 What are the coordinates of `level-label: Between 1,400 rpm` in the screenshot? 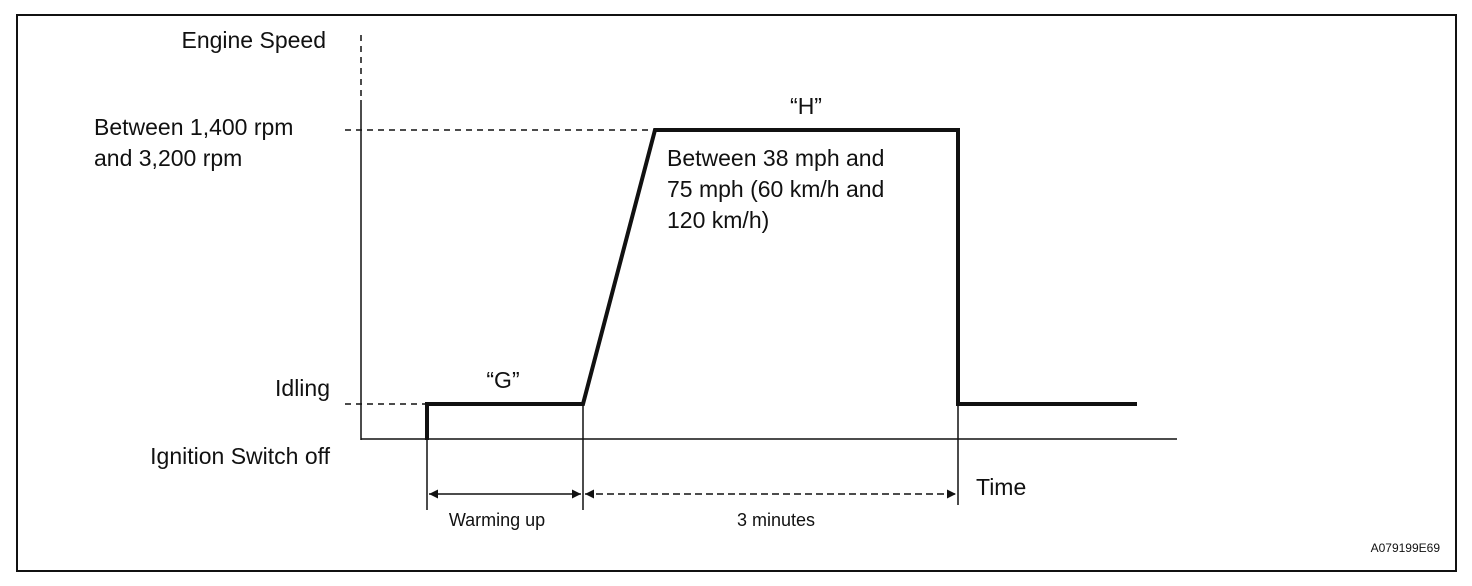 It's located at (193, 127).